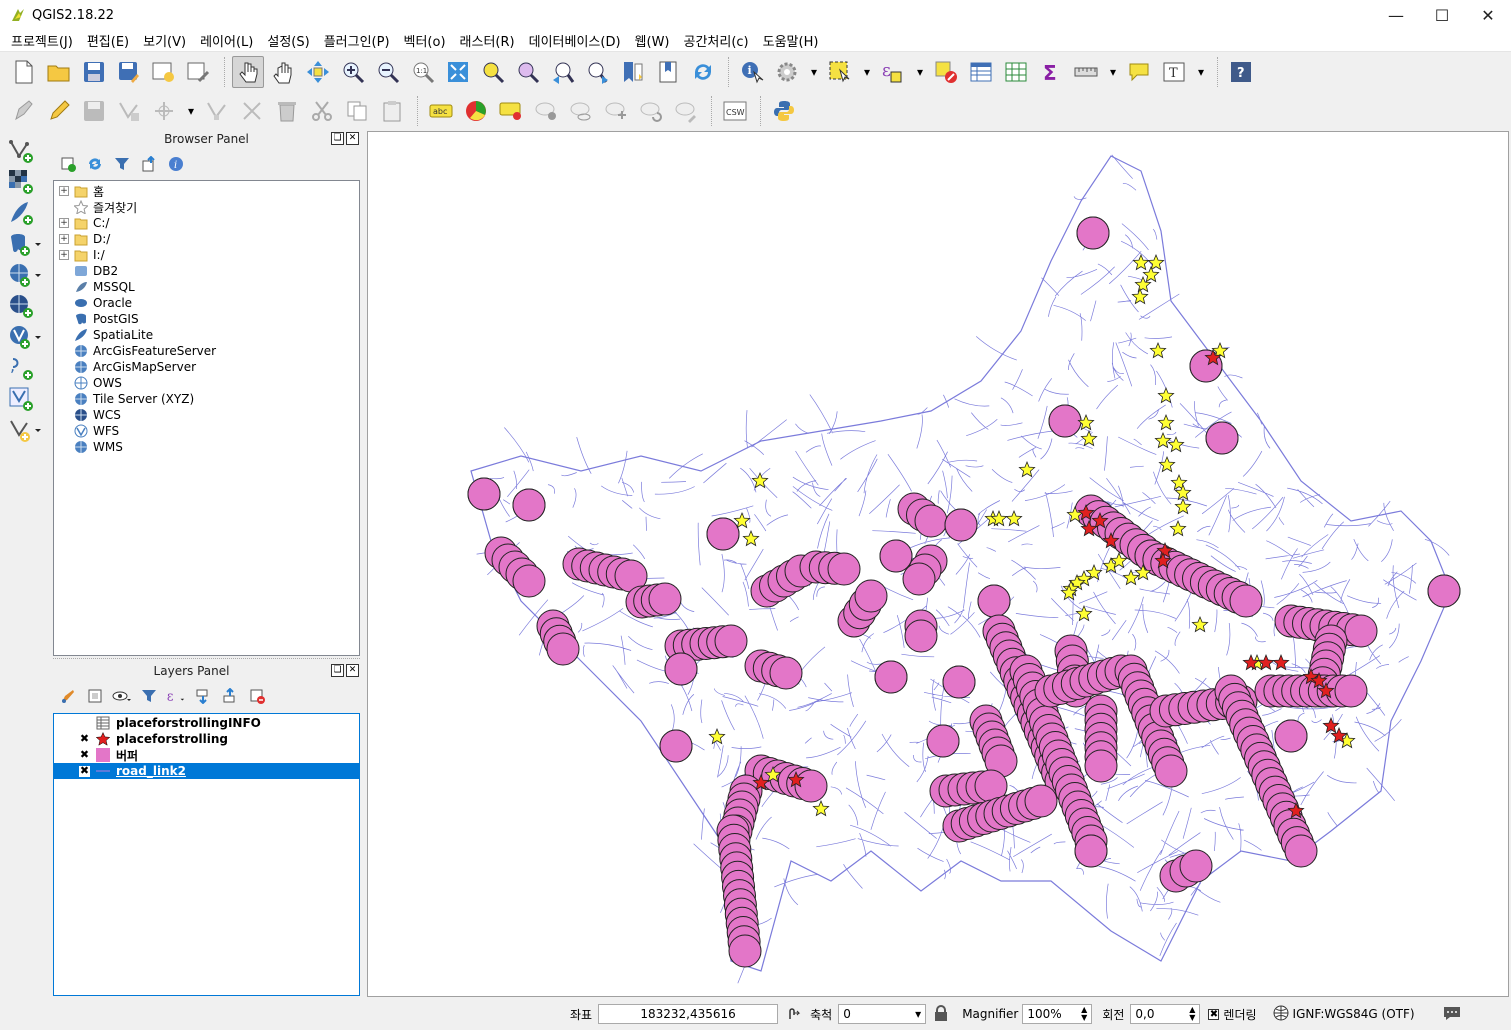  What do you see at coordinates (42, 42) in the screenshot?
I see `menu-project: 프로젝트(J)` at bounding box center [42, 42].